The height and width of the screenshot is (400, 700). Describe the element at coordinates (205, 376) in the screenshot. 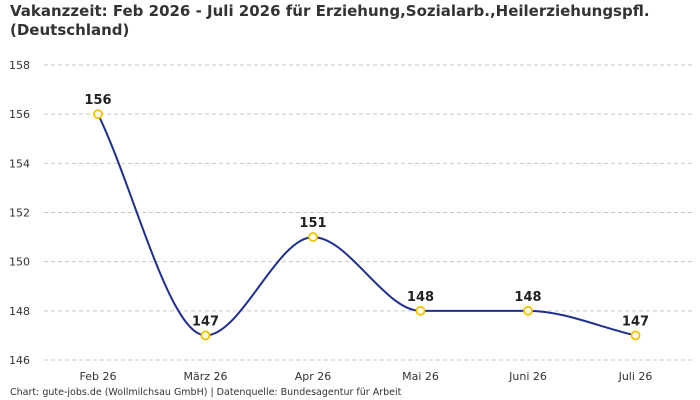

I see `x-tick-label: März 26` at that location.